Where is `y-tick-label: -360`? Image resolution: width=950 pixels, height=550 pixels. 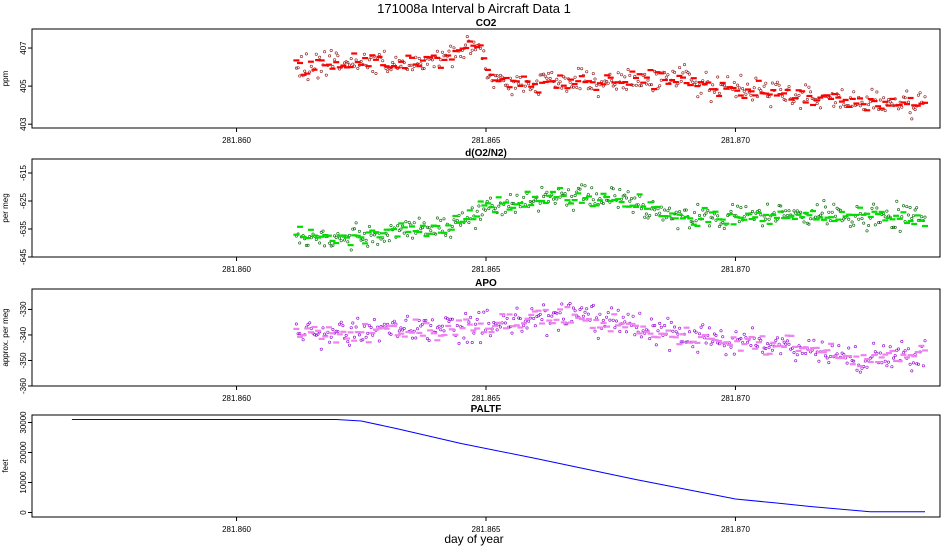 y-tick-label: -360 is located at coordinates (23, 385).